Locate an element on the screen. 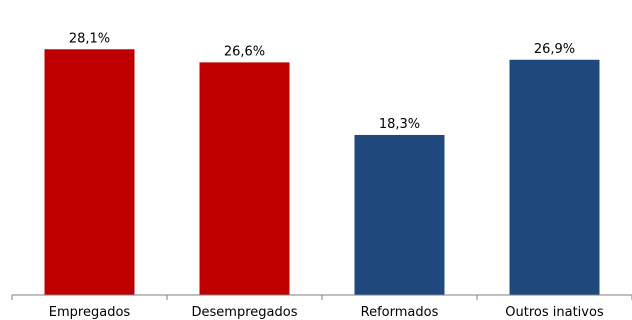 This screenshot has height=320, width=632. value-label: 18,3% is located at coordinates (399, 124).